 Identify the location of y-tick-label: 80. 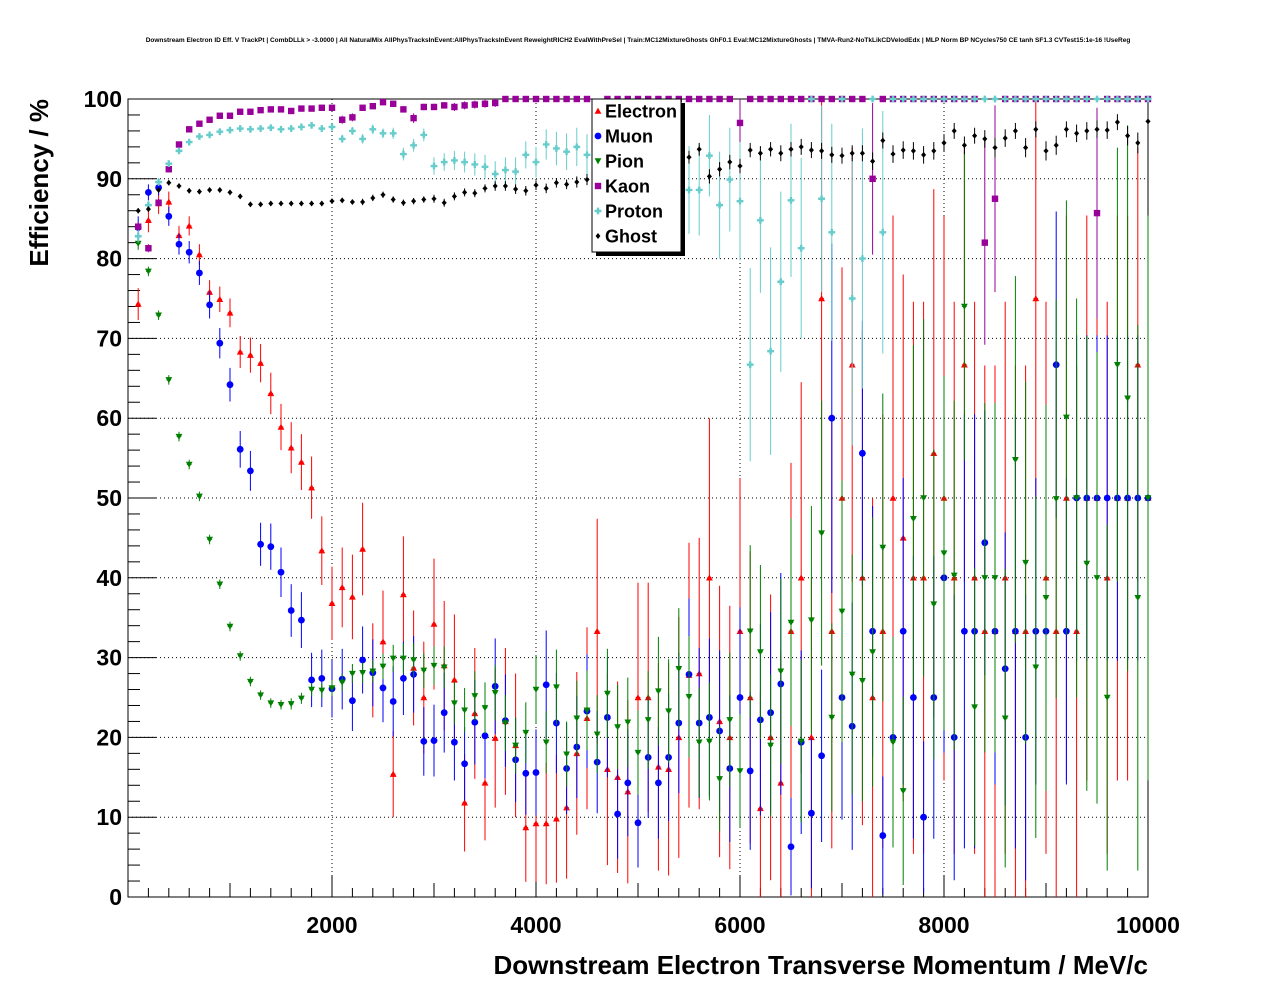
(109, 259).